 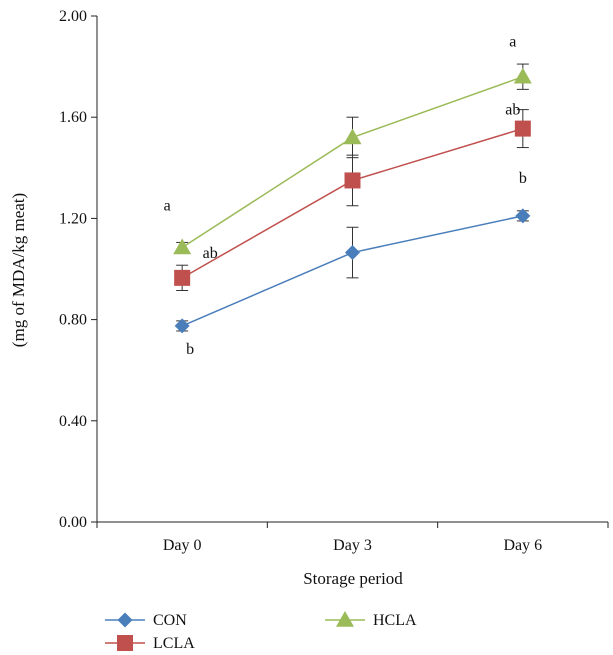 I want to click on legend-label: LCLA, so click(x=174, y=643).